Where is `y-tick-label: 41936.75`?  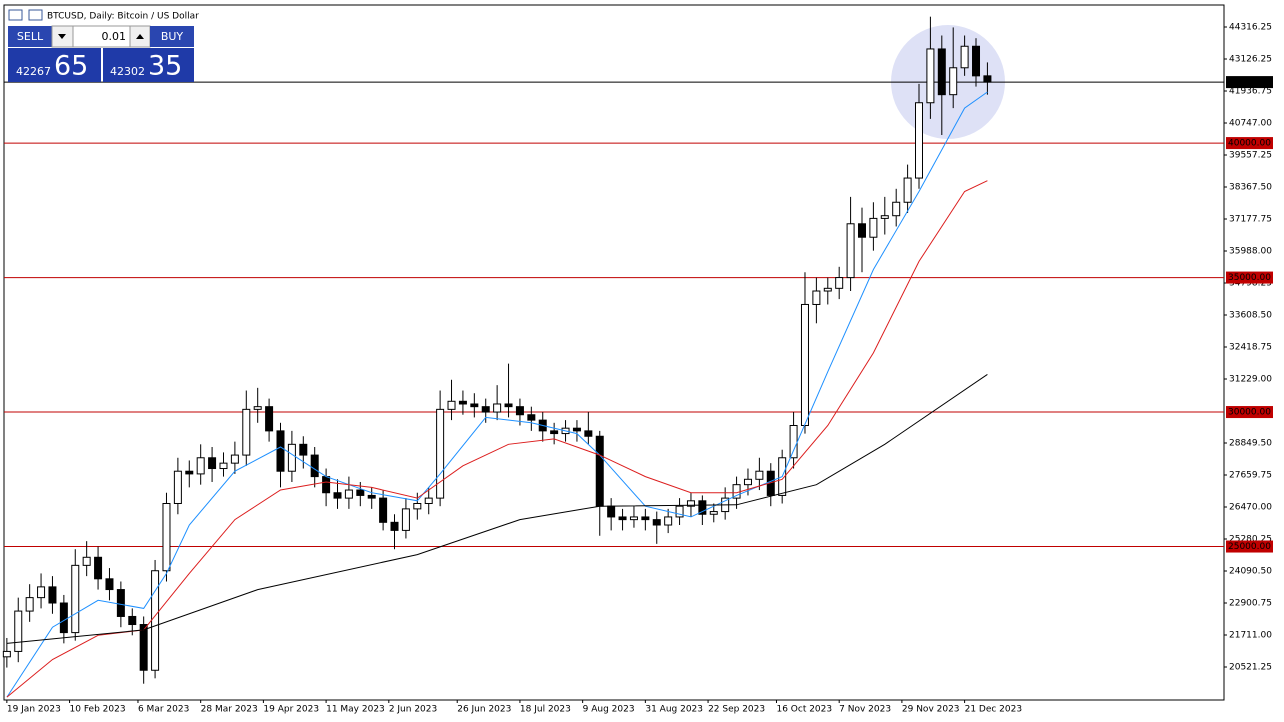 y-tick-label: 41936.75 is located at coordinates (1250, 91).